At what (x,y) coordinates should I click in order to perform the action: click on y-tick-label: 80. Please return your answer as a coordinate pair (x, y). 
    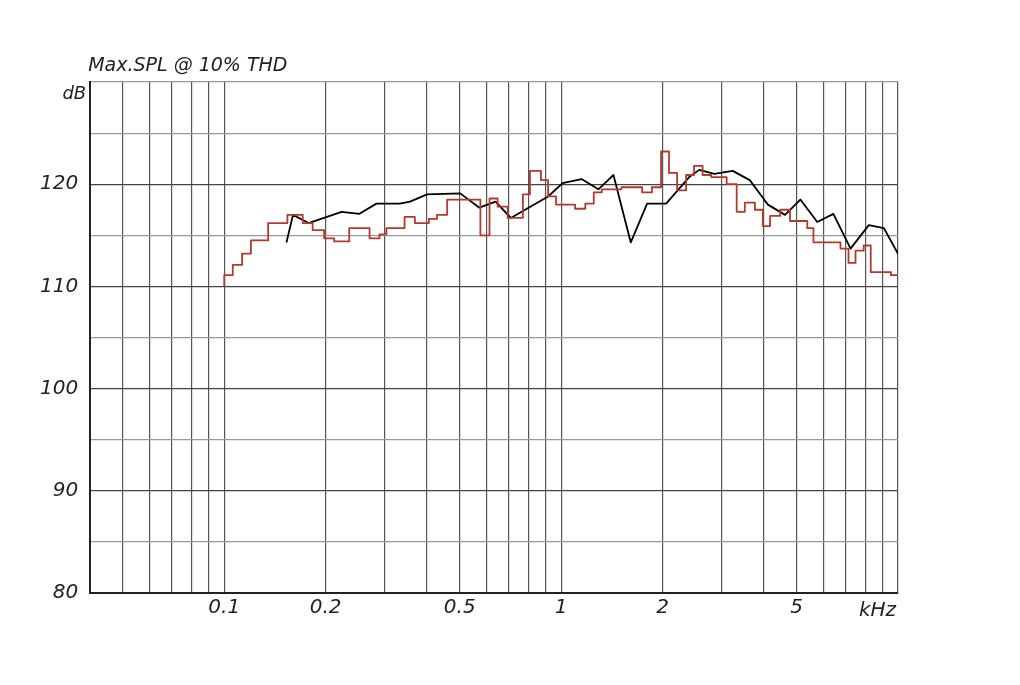
    Looking at the image, I should click on (65, 591).